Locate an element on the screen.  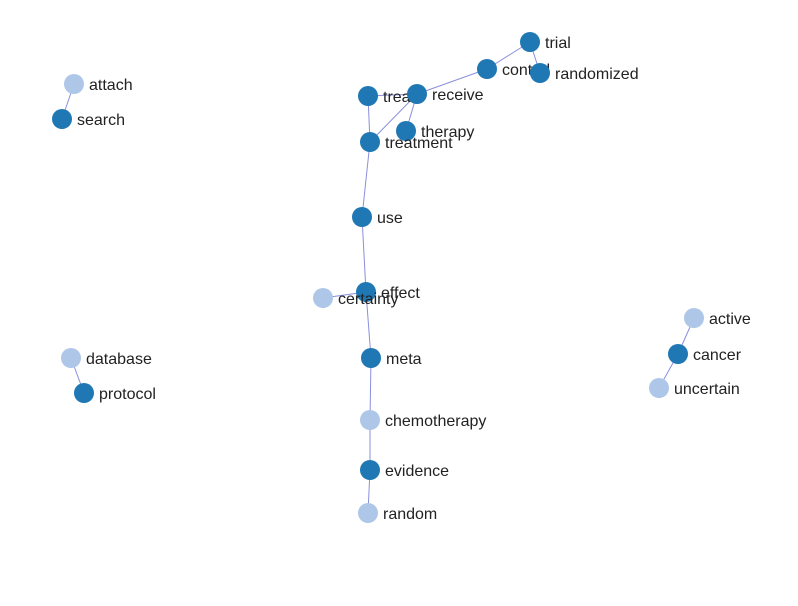
node-treatment: treatment is located at coordinates (406, 142).